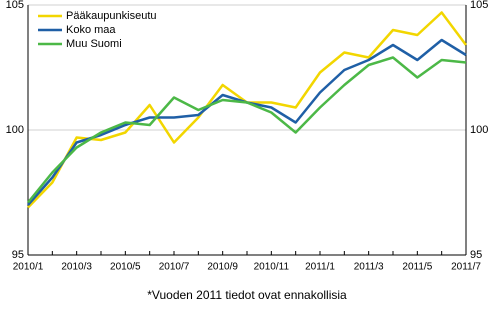 The image size is (494, 309). What do you see at coordinates (222, 267) in the screenshot?
I see `x-tick-label: 2010/9` at bounding box center [222, 267].